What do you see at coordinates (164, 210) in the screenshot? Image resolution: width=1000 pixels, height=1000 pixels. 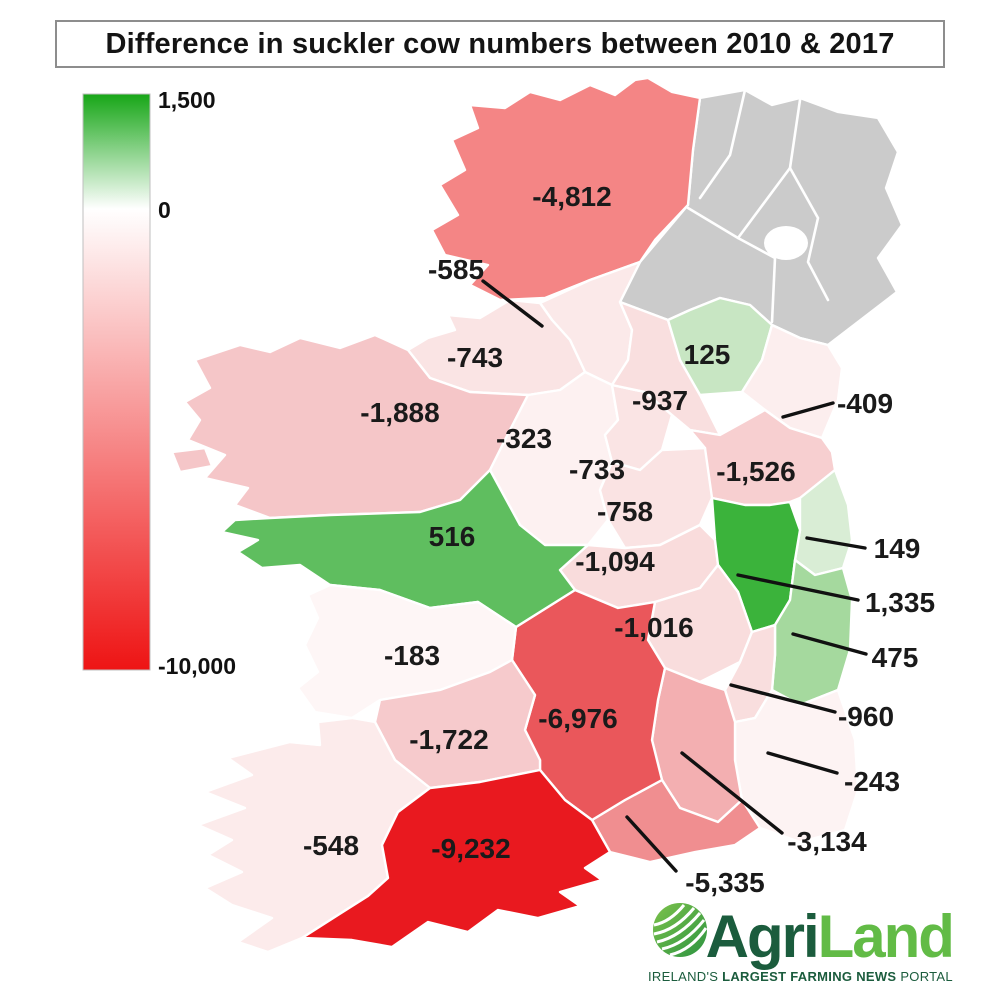 I see `legend-zero-label: 0` at bounding box center [164, 210].